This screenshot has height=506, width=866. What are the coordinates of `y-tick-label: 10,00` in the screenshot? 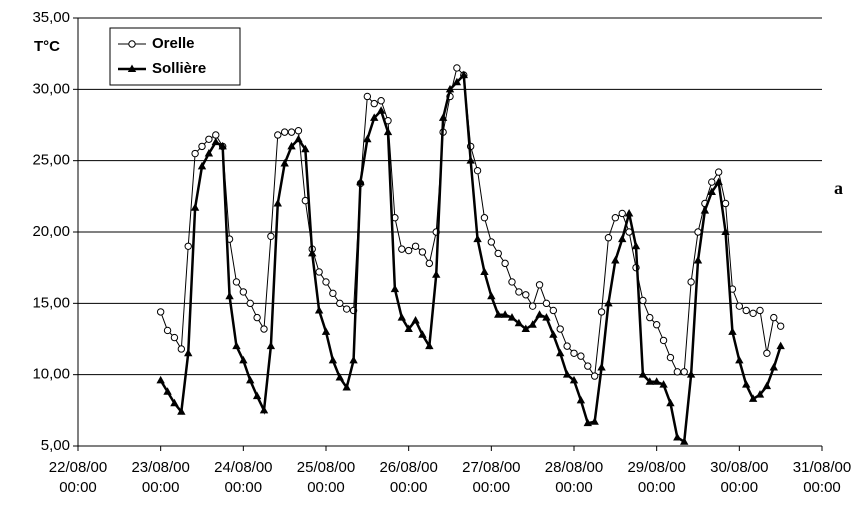 It's located at (51, 374).